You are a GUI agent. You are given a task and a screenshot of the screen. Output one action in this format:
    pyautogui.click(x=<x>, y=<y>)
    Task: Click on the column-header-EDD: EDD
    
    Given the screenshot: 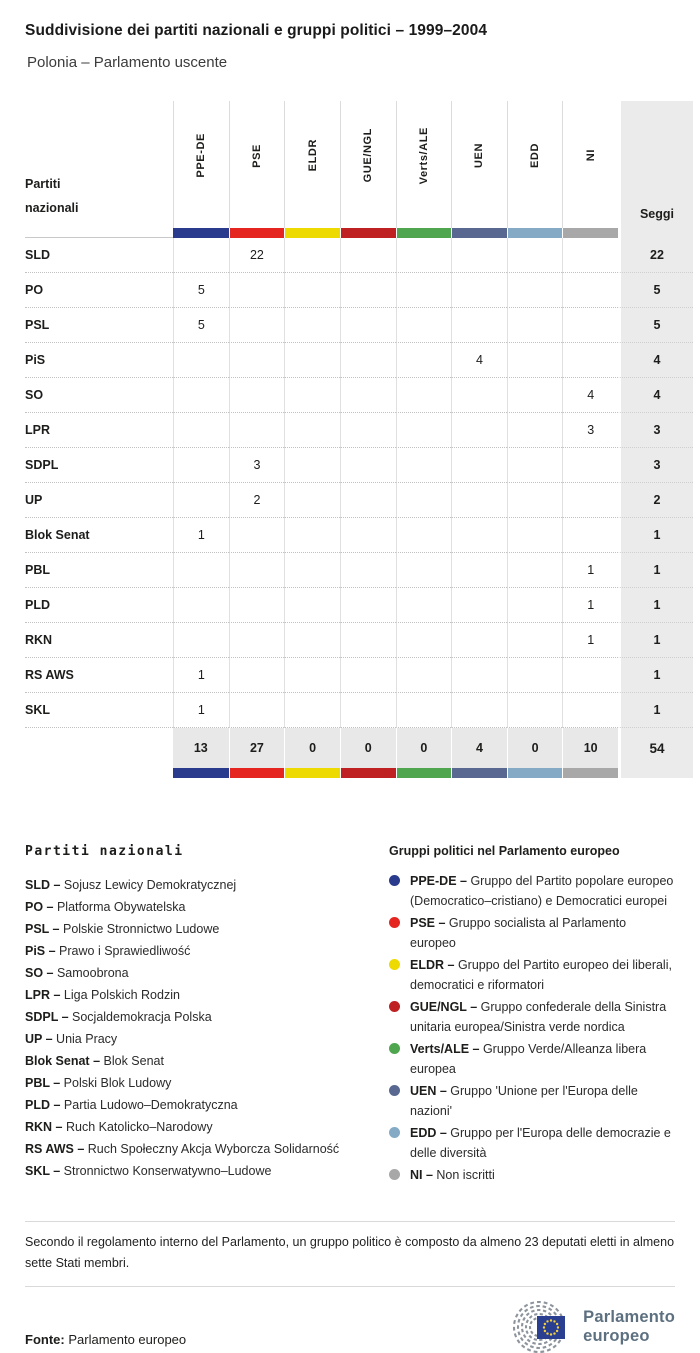 What is the action you would take?
    pyautogui.click(x=534, y=164)
    